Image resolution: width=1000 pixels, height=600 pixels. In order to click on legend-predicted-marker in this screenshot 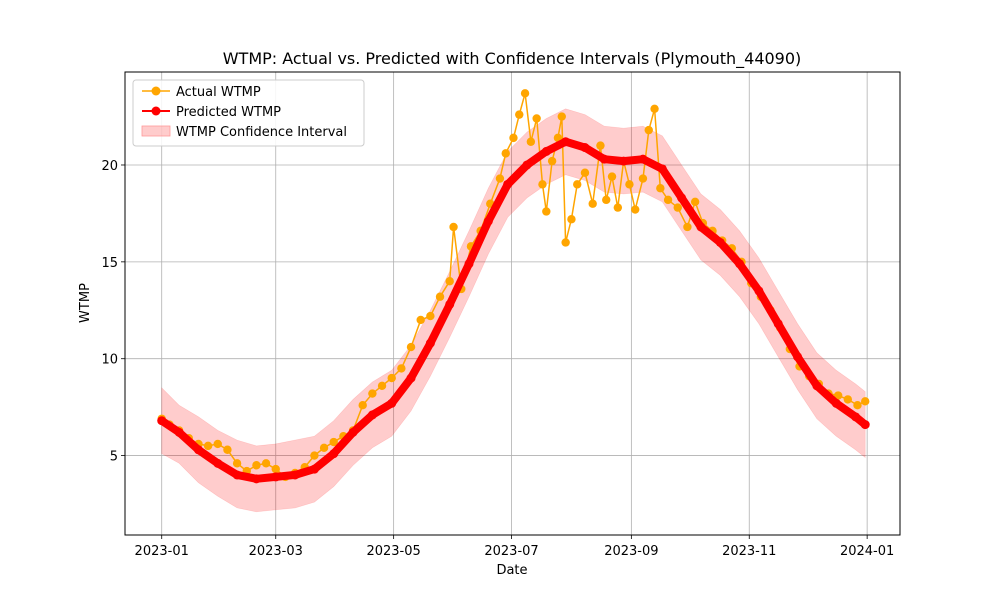, I will do `click(156, 111)`.